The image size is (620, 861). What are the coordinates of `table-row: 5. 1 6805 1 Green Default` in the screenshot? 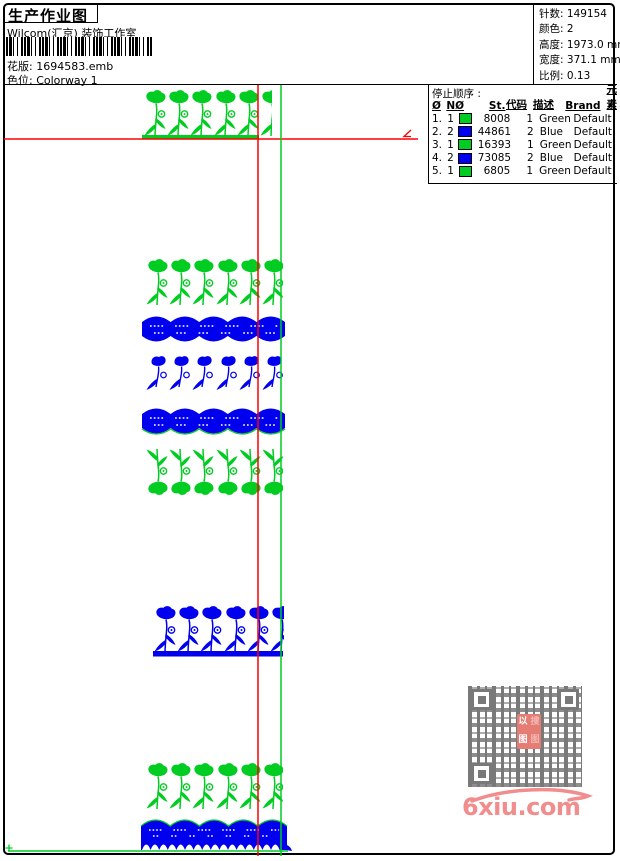 It's located at (522, 171).